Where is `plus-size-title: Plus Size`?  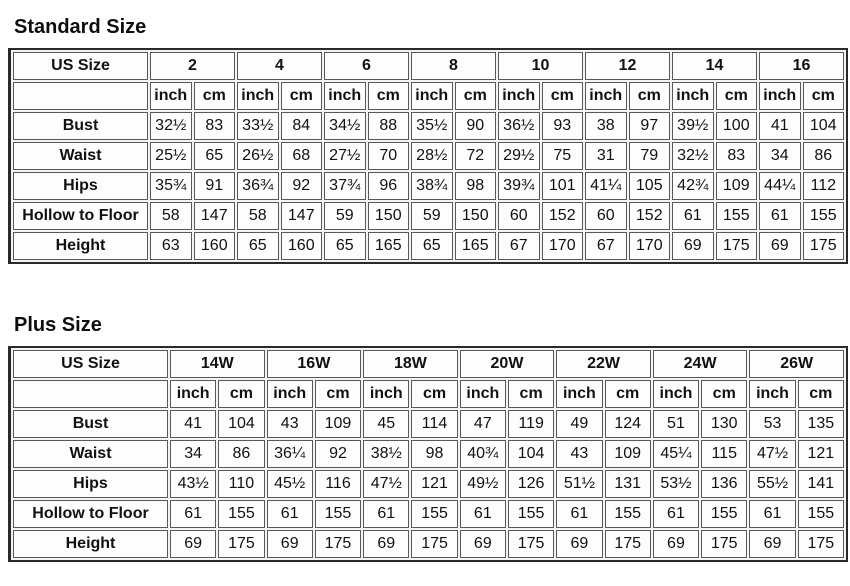 plus-size-title: Plus Size is located at coordinates (58, 325).